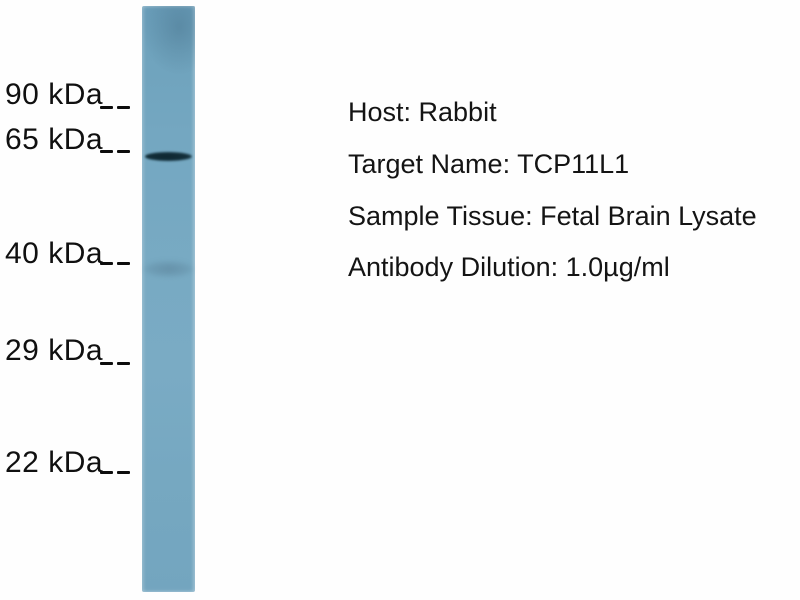  I want to click on marker-label-65kda: 65 kDa, so click(54, 139).